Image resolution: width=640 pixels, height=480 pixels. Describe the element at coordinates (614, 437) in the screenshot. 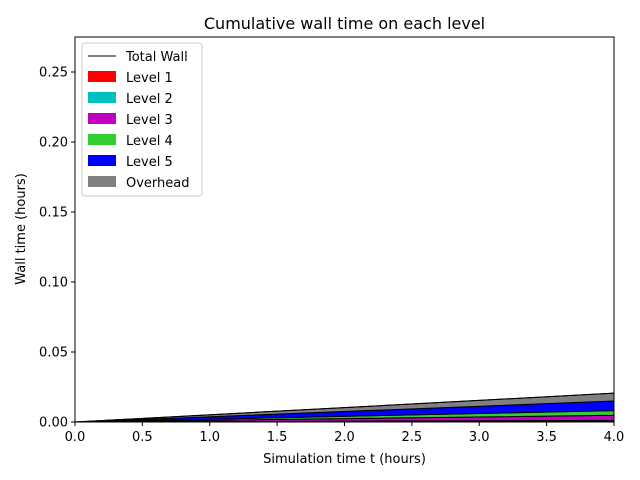

I see `x-tick-label: 4.0` at that location.